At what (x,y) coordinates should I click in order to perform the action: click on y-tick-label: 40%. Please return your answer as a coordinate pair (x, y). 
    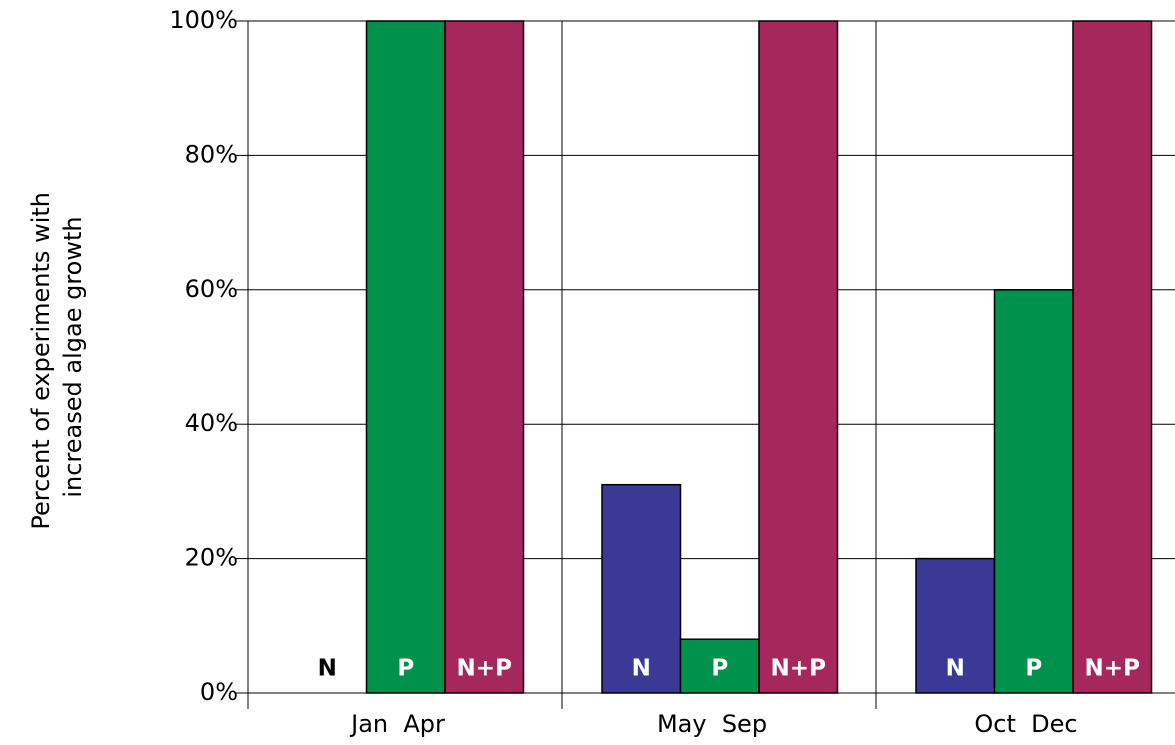
    Looking at the image, I should click on (211, 423).